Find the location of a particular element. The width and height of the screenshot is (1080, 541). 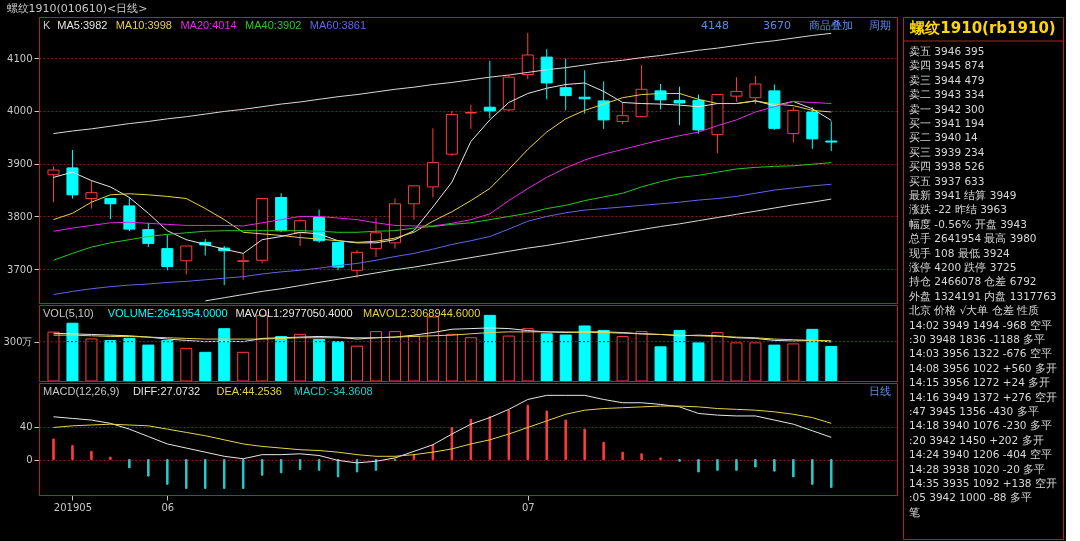

text: 买一 3941 194 is located at coordinates (947, 123).